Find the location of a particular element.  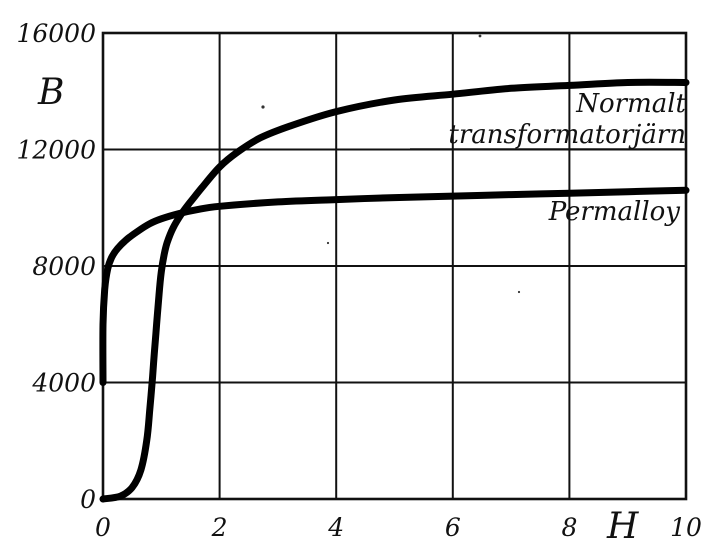

x-tick-label: 2 is located at coordinates (219, 527).